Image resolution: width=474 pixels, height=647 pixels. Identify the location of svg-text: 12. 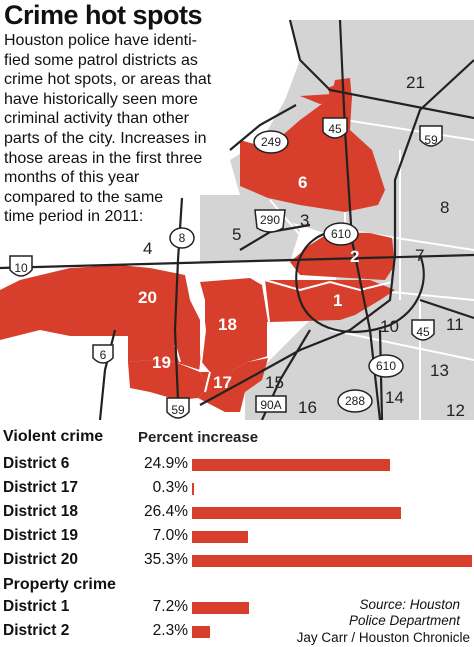
(455, 410).